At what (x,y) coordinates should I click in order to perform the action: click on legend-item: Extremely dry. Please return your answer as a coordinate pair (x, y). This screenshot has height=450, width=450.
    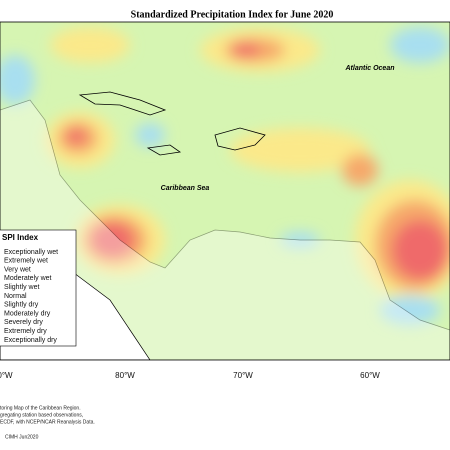
    Looking at the image, I should click on (25, 331).